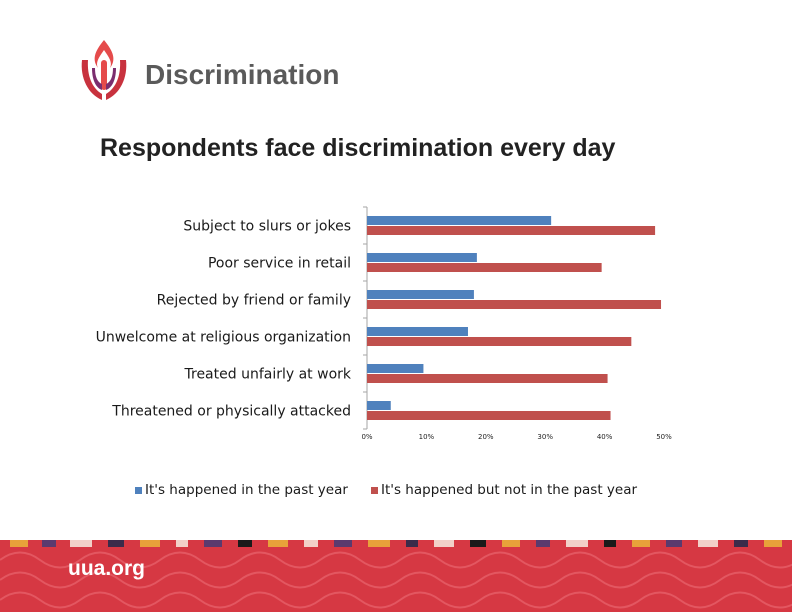  I want to click on legend-item-not-past-year: It's happened but not in the past year, so click(504, 490).